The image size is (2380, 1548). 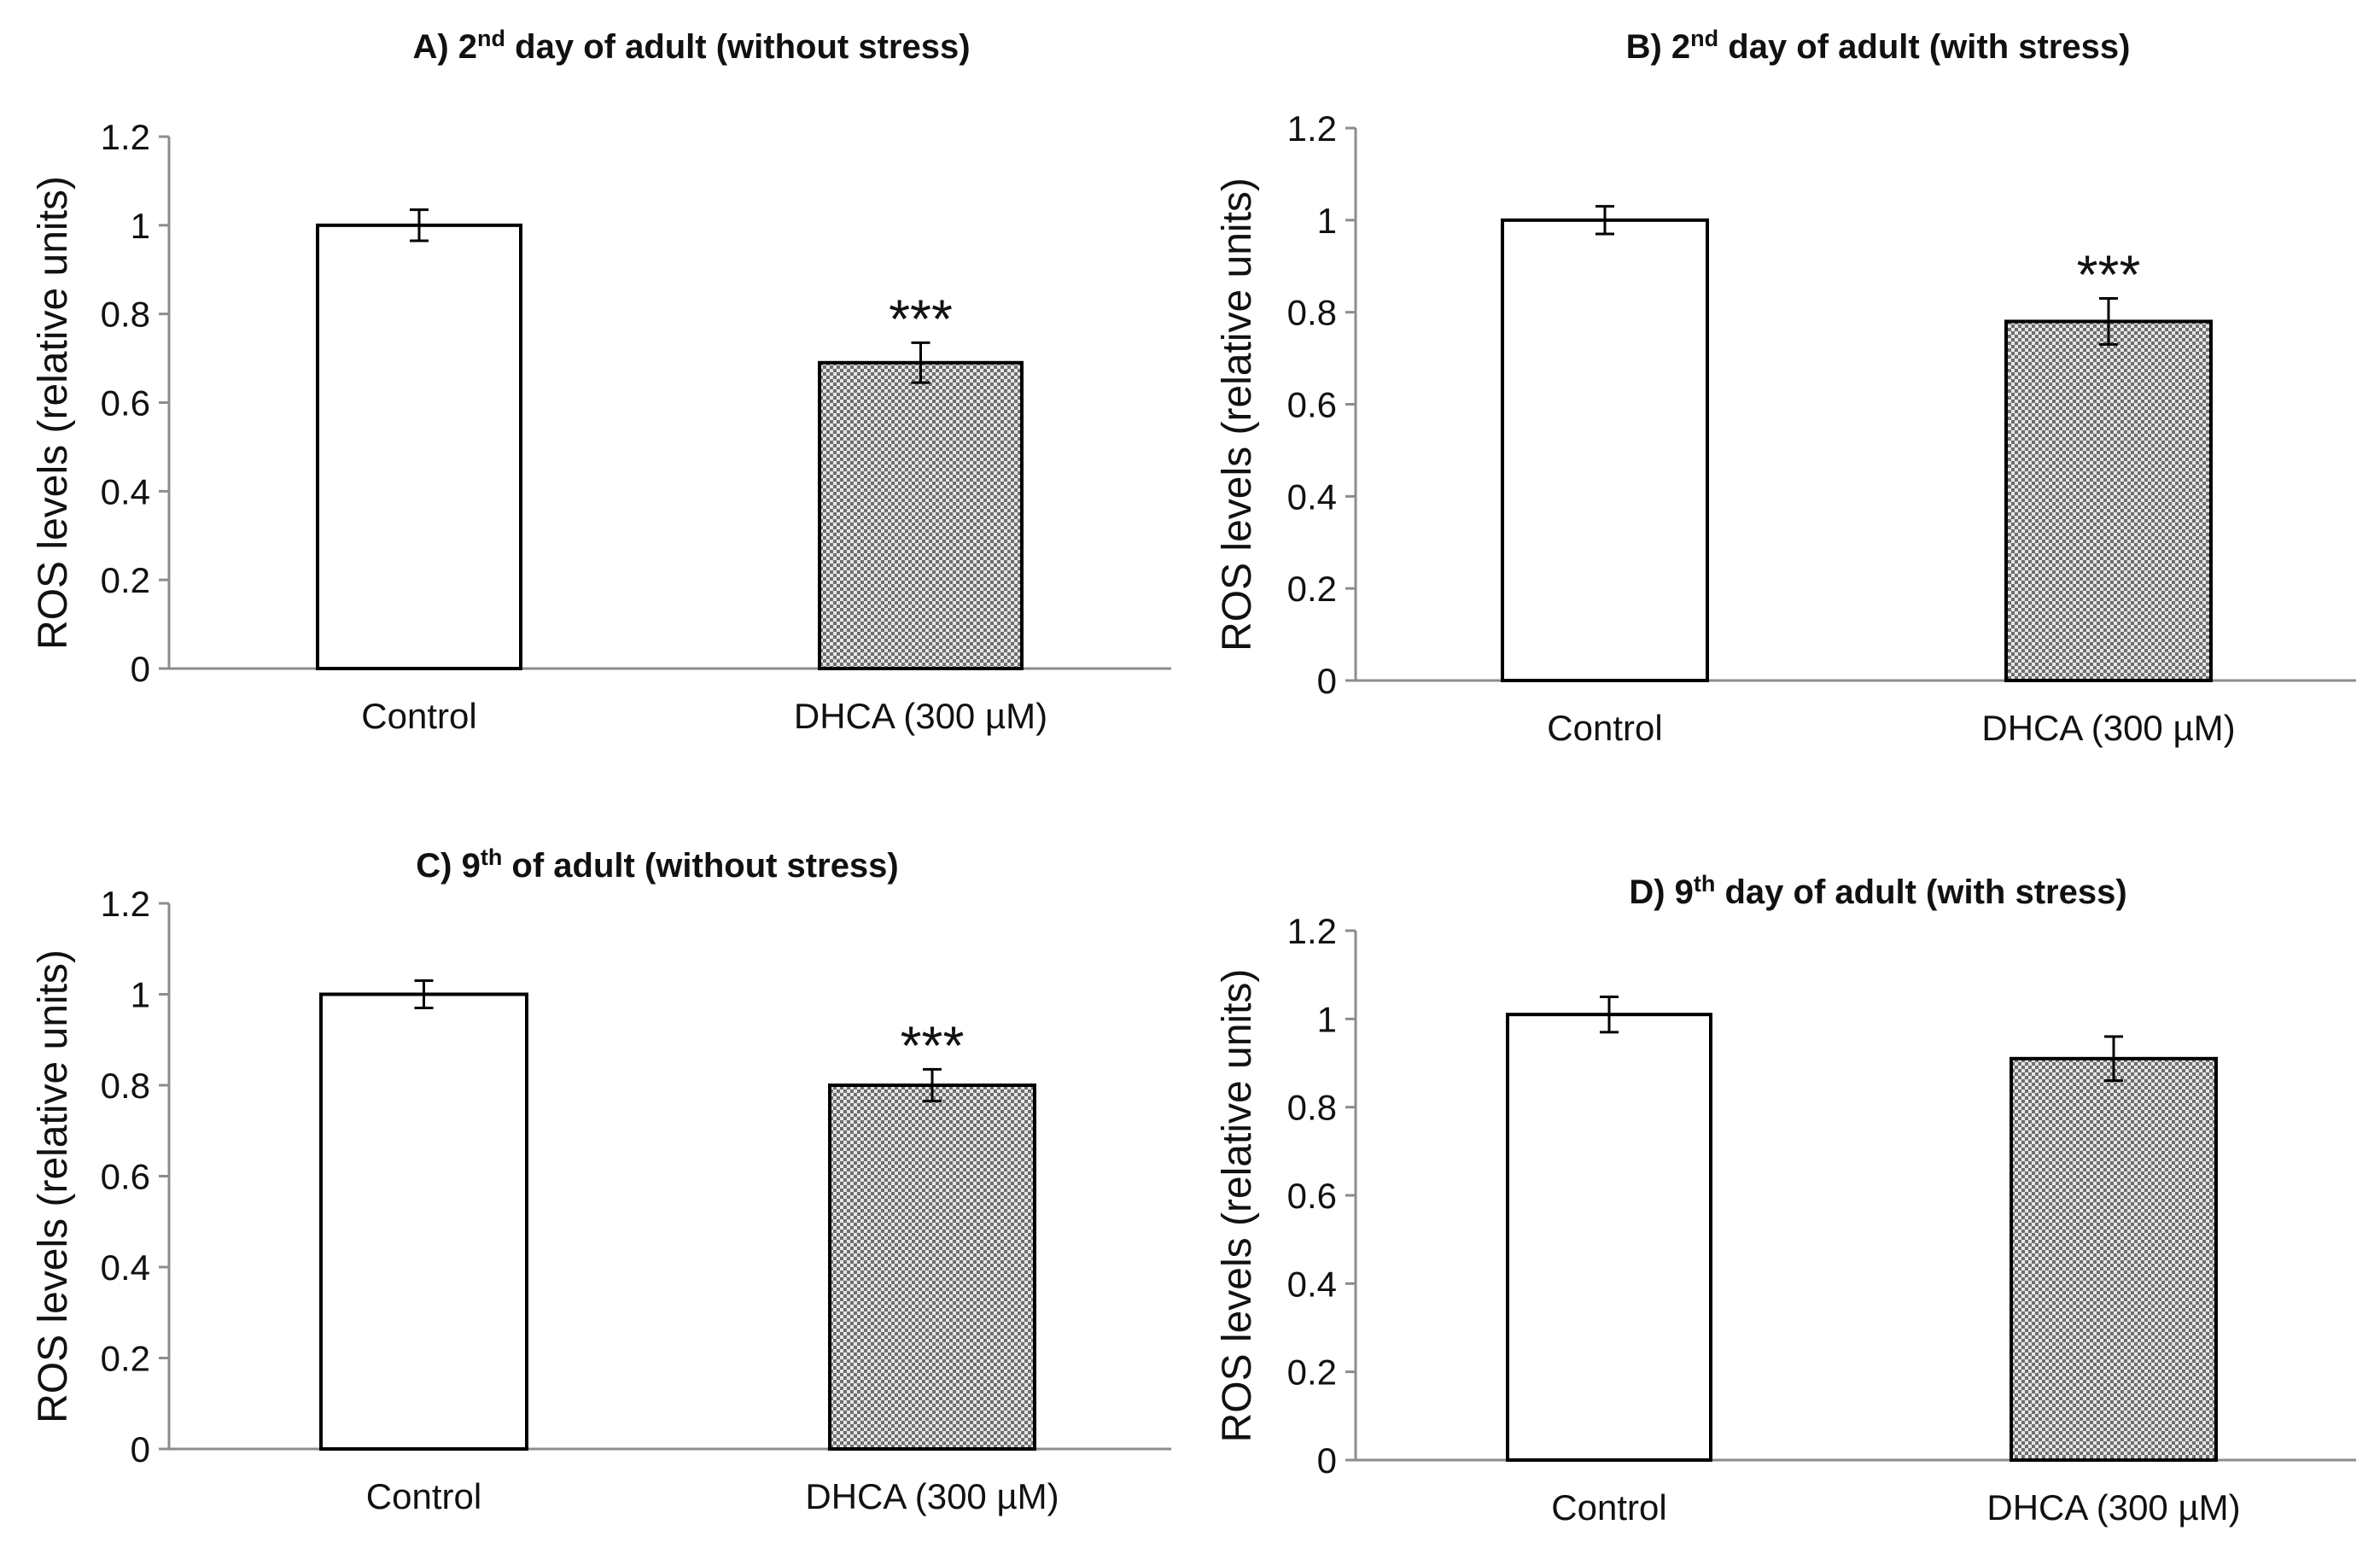 I want to click on title-prefix: B) 2, so click(x=1659, y=47).